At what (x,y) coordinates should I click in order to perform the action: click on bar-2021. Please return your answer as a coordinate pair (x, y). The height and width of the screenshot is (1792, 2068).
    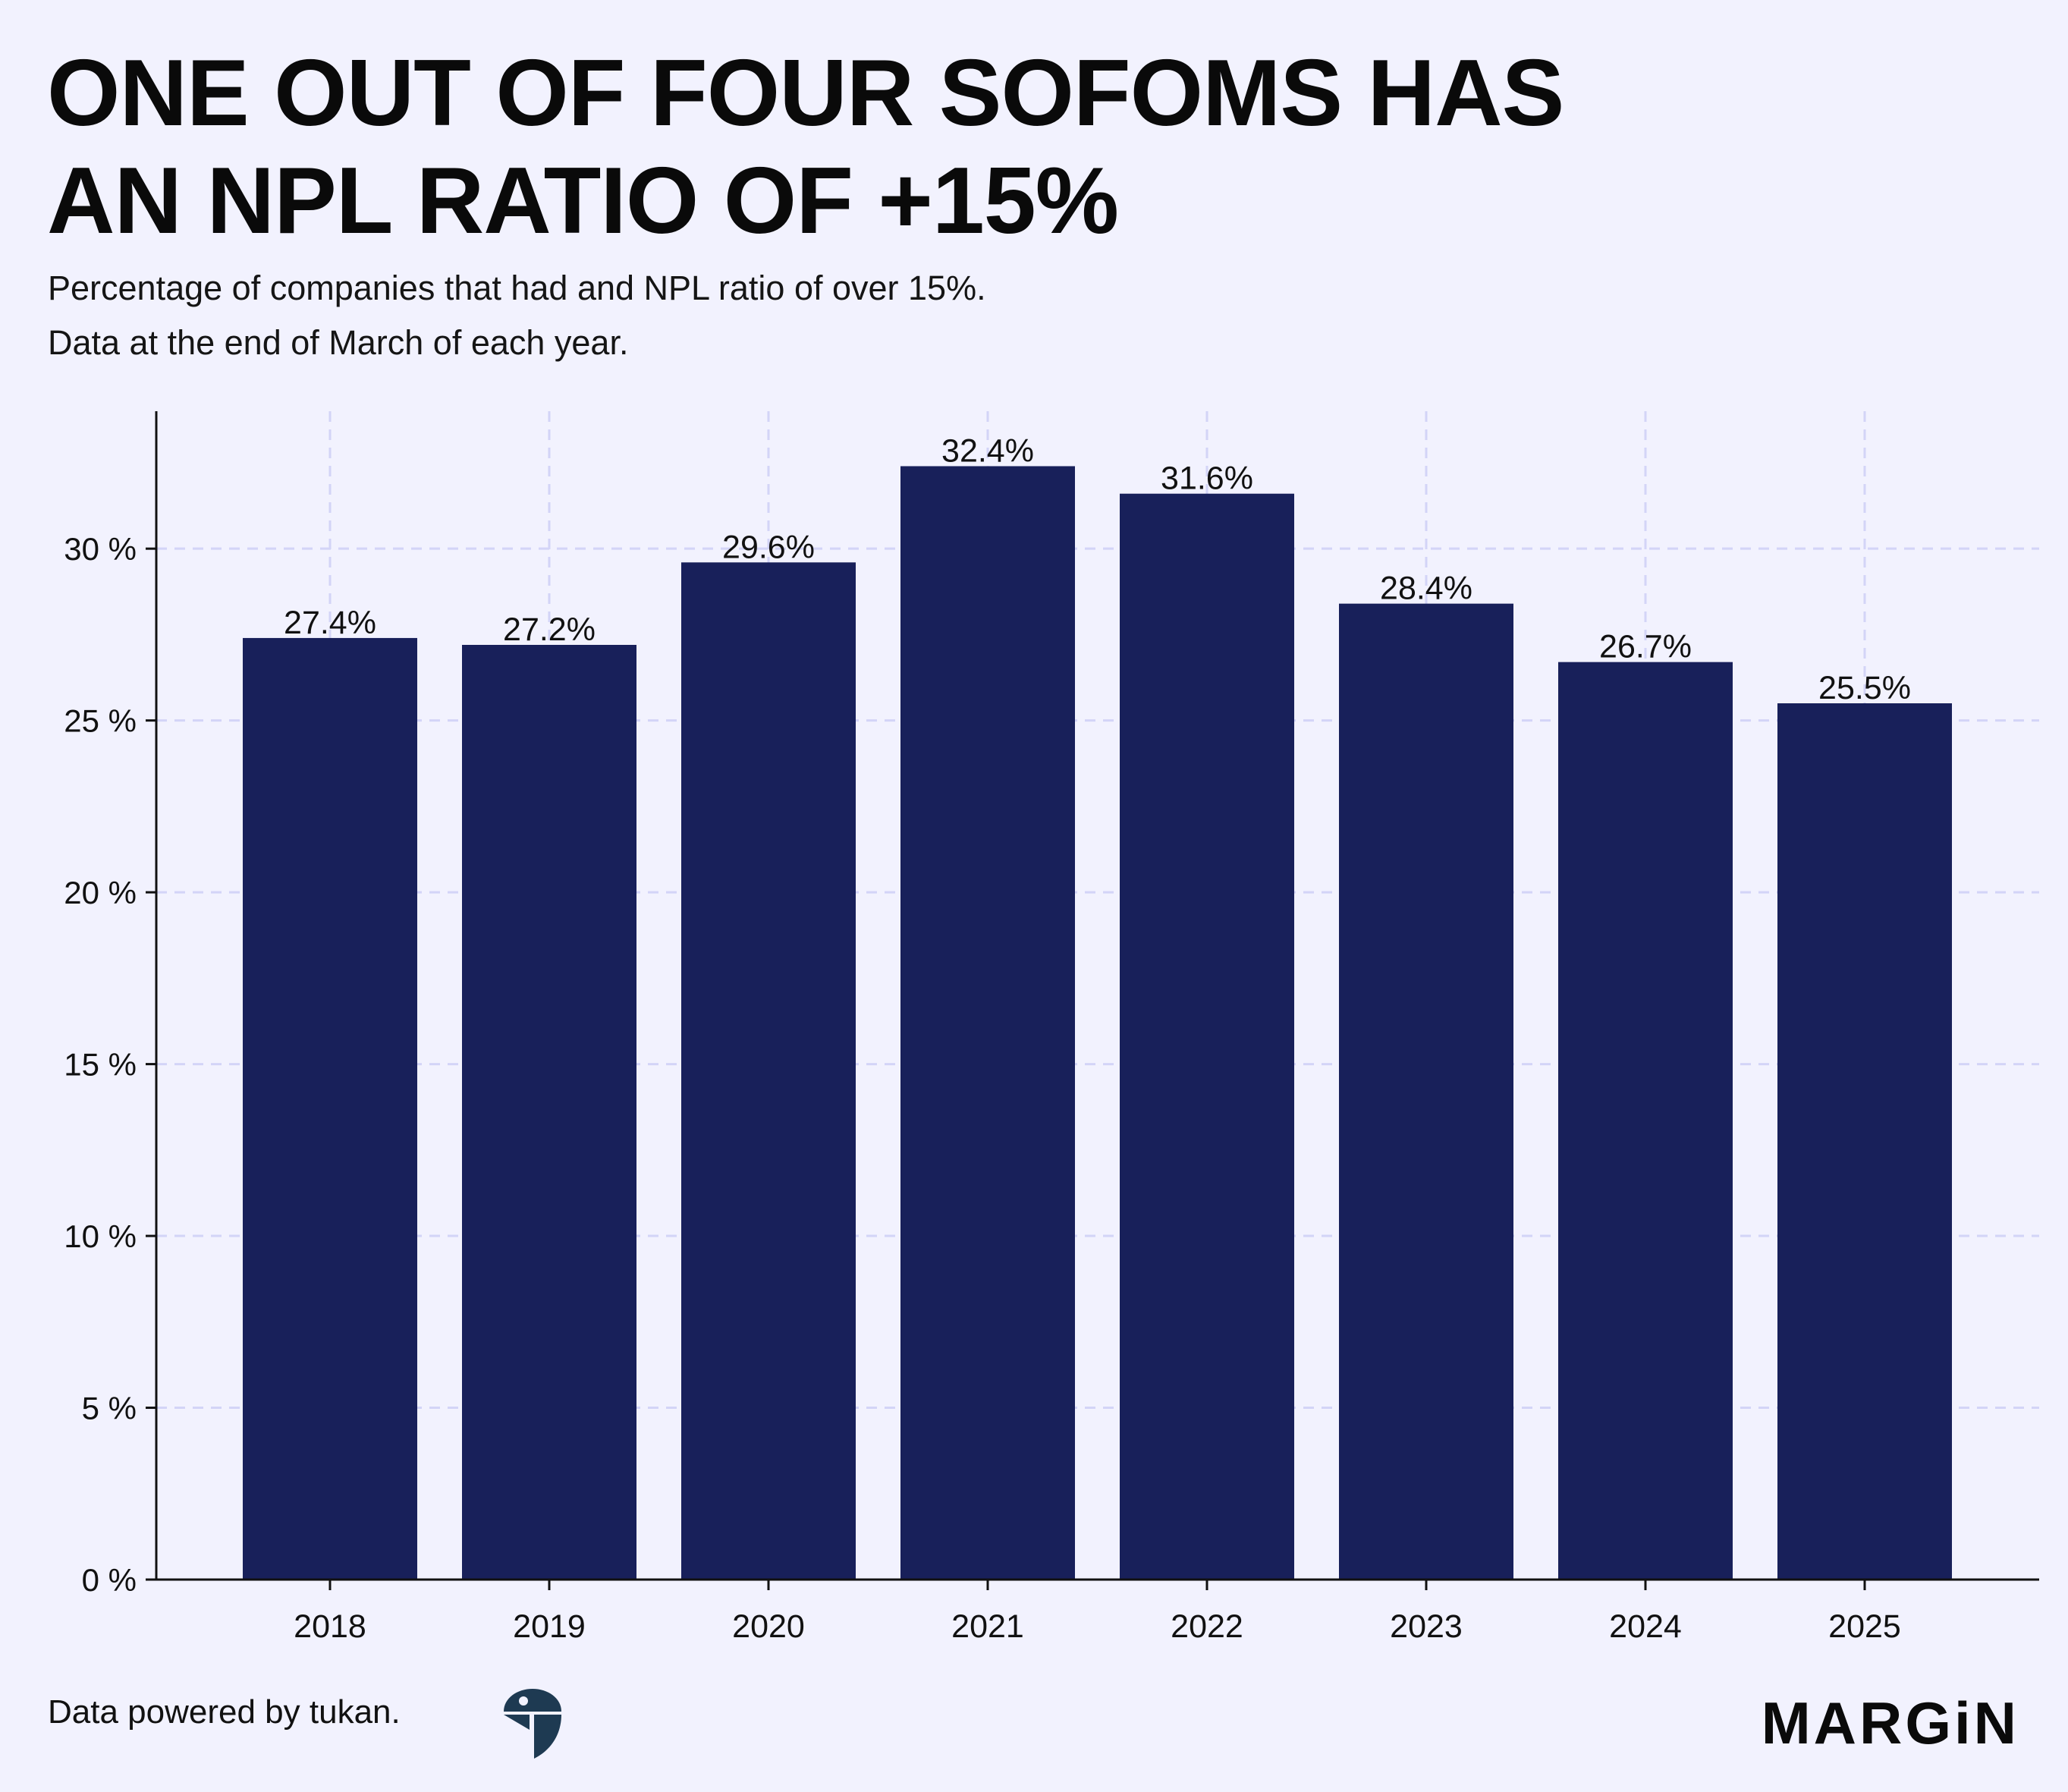
    Looking at the image, I should click on (987, 1023).